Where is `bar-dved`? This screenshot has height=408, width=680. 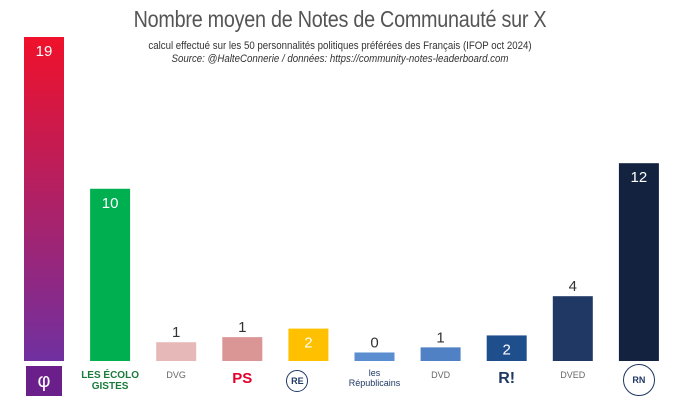
bar-dved is located at coordinates (572, 328).